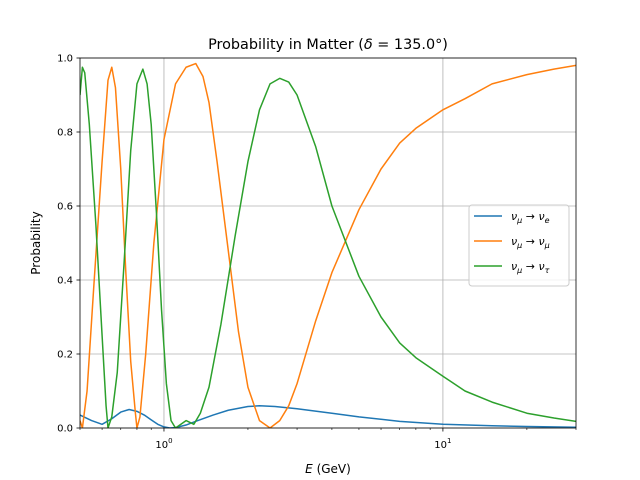 The height and width of the screenshot is (480, 640). What do you see at coordinates (163, 444) in the screenshot?
I see `x-tick-label: 10⁰` at bounding box center [163, 444].